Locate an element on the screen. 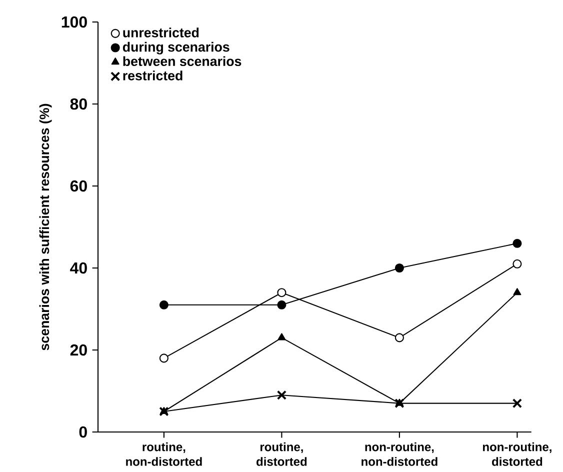 The image size is (563, 472). legend-label: unrestricted is located at coordinates (161, 33).